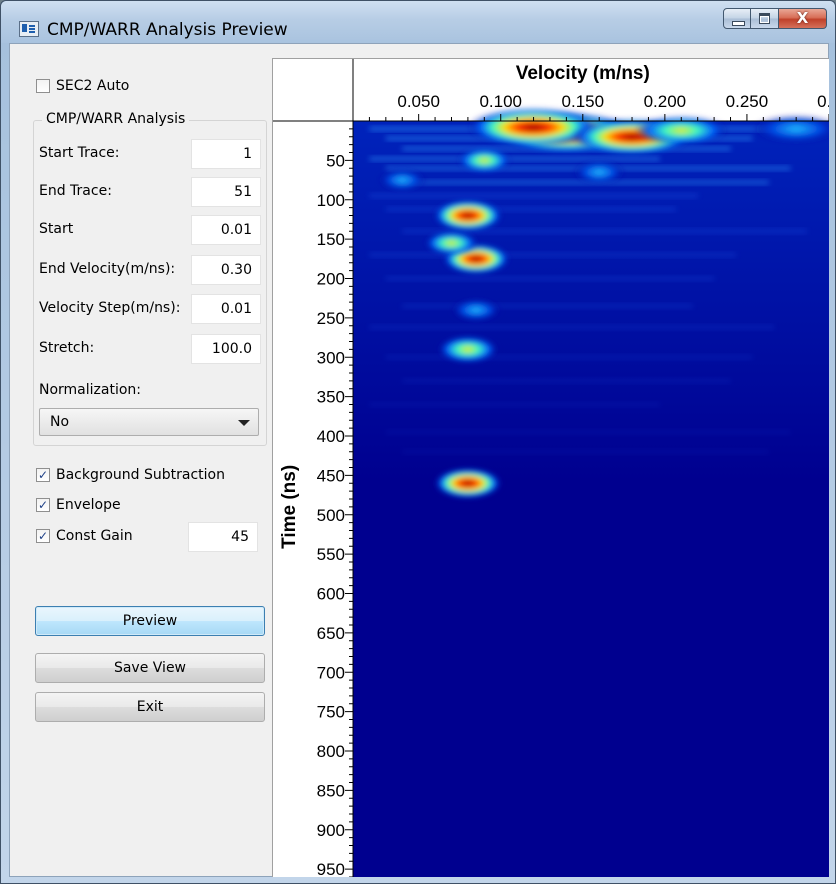 This screenshot has height=884, width=836. I want to click on start-velocity-label: Start, so click(56, 229).